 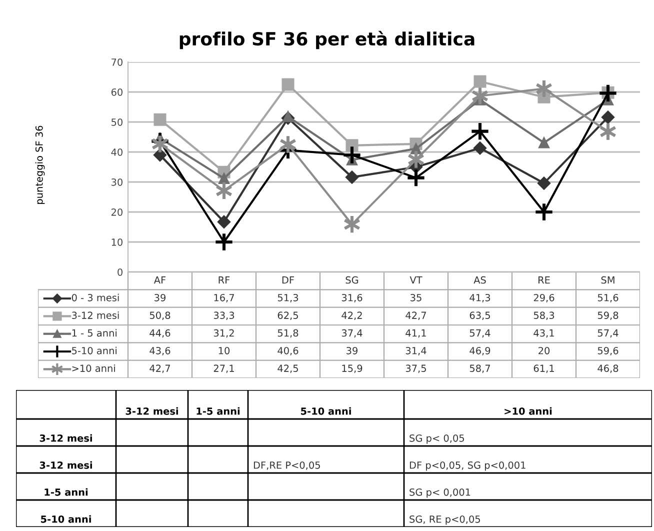 I want to click on y-tick-label: 40, so click(x=116, y=152).